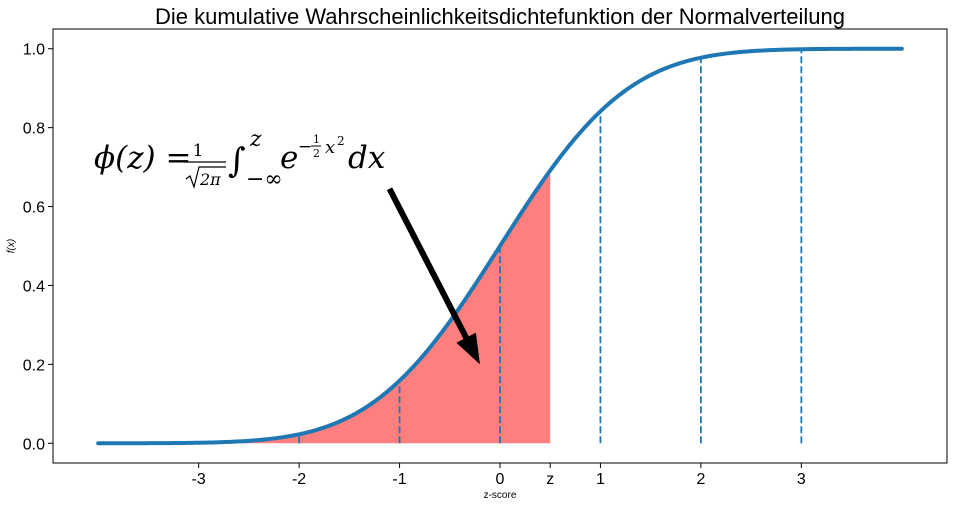 The width and height of the screenshot is (953, 506). What do you see at coordinates (255, 139) in the screenshot?
I see `formula-upper-limit: z` at bounding box center [255, 139].